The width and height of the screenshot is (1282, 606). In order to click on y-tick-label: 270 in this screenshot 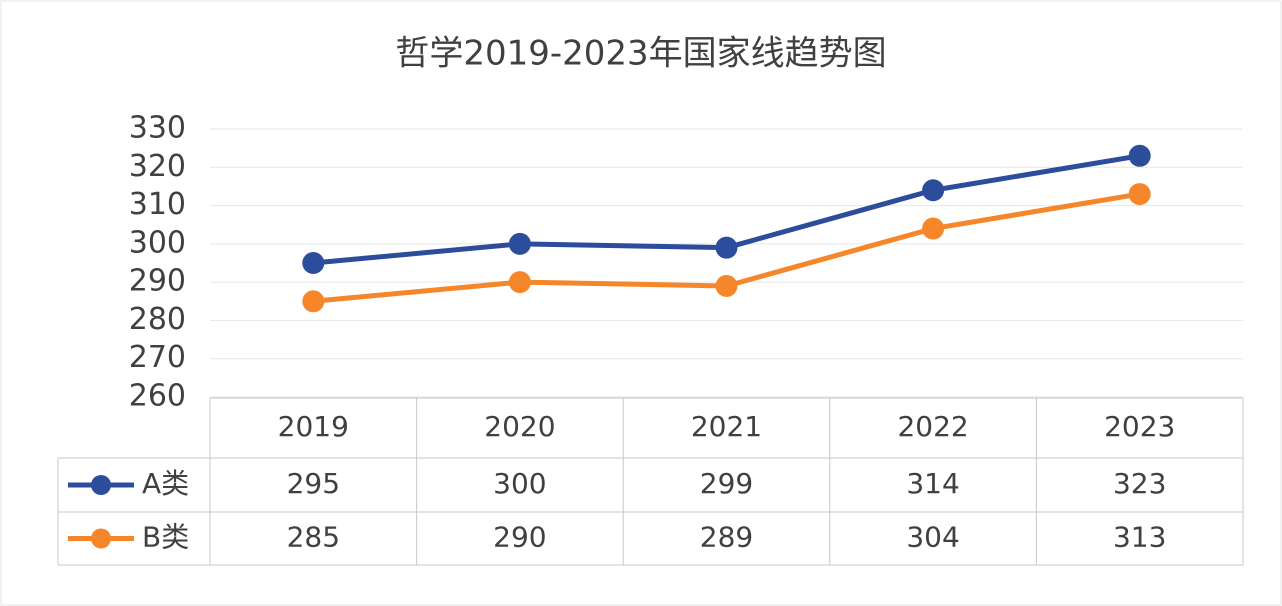, I will do `click(157, 357)`.